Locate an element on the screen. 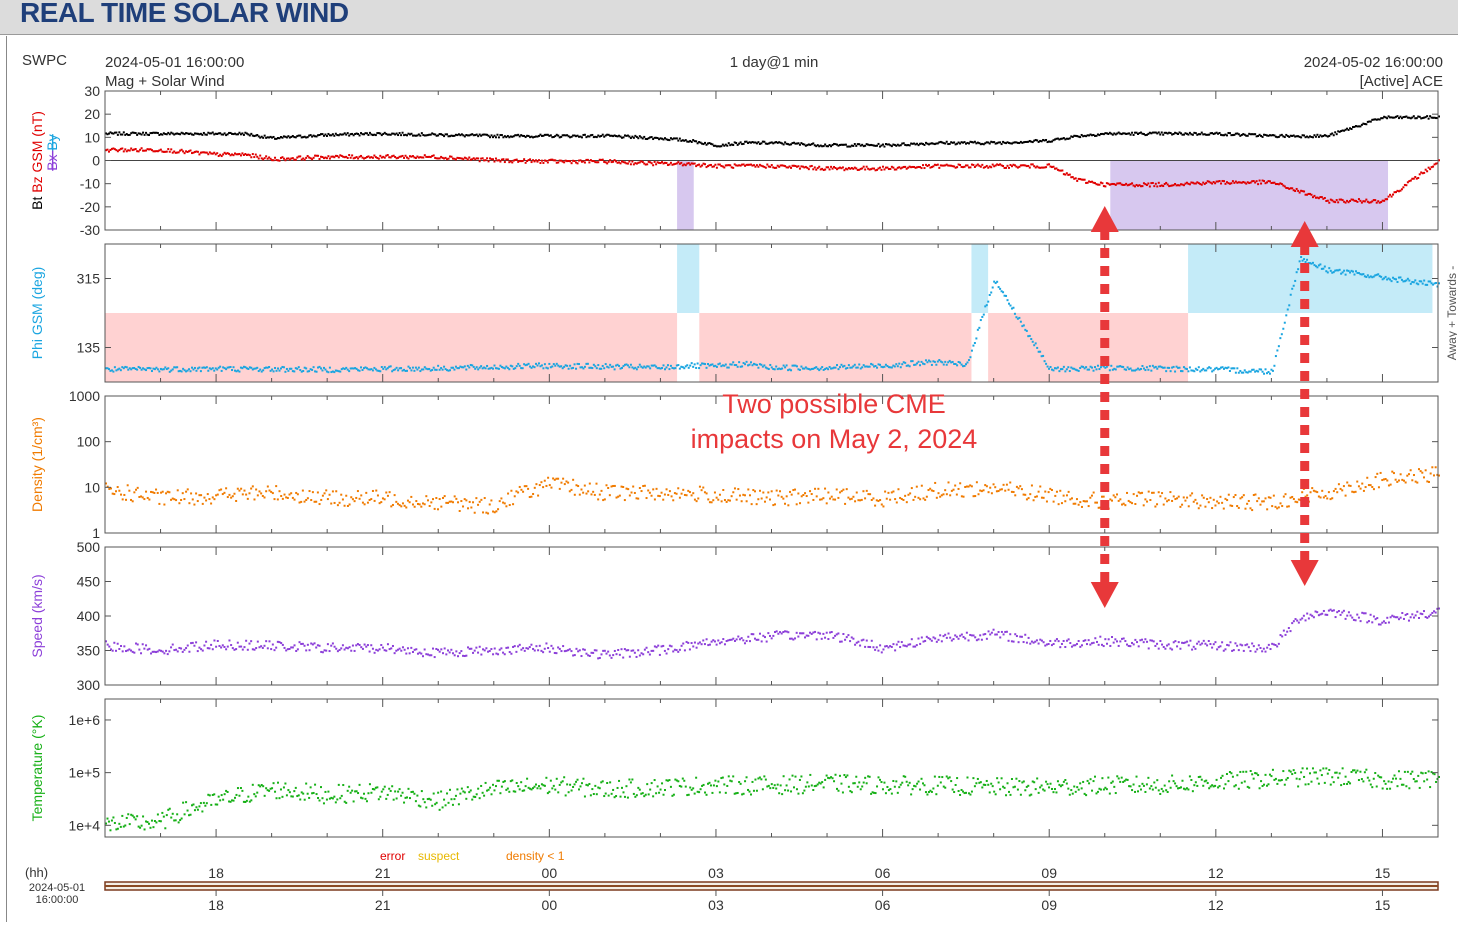  y-tick-label: 20 is located at coordinates (92, 114).